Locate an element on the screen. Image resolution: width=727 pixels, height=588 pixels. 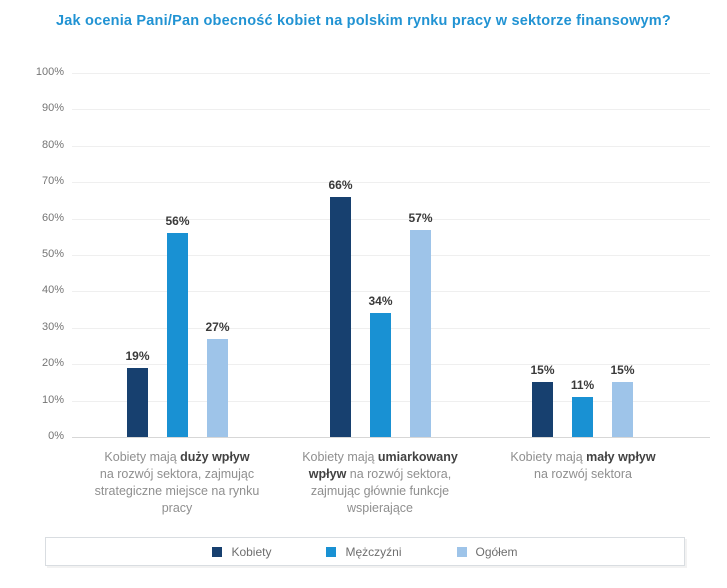
legend: Kobiety Mężczyźni Ogółem is located at coordinates (365, 551).